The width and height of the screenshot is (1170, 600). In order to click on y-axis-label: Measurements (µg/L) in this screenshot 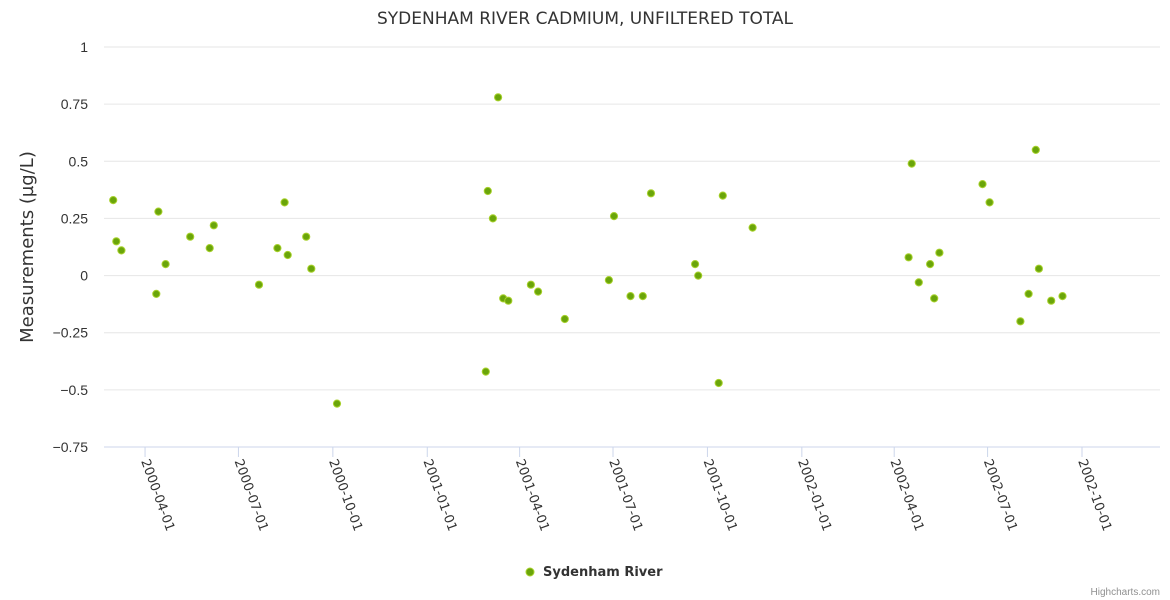, I will do `click(27, 247)`.